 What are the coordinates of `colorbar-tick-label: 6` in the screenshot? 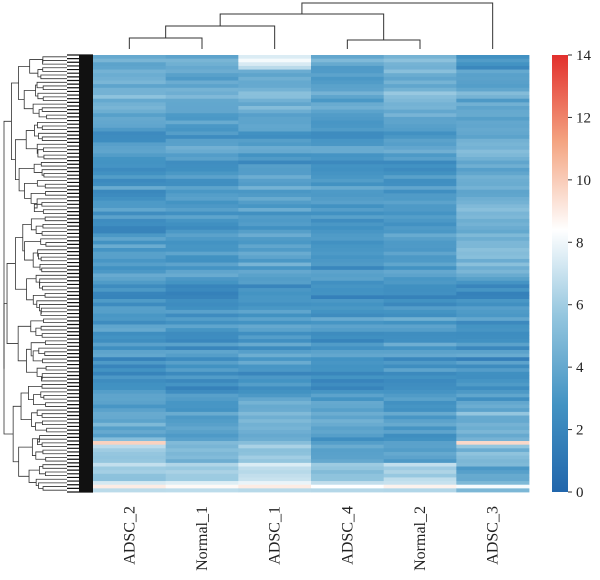 It's located at (580, 306).